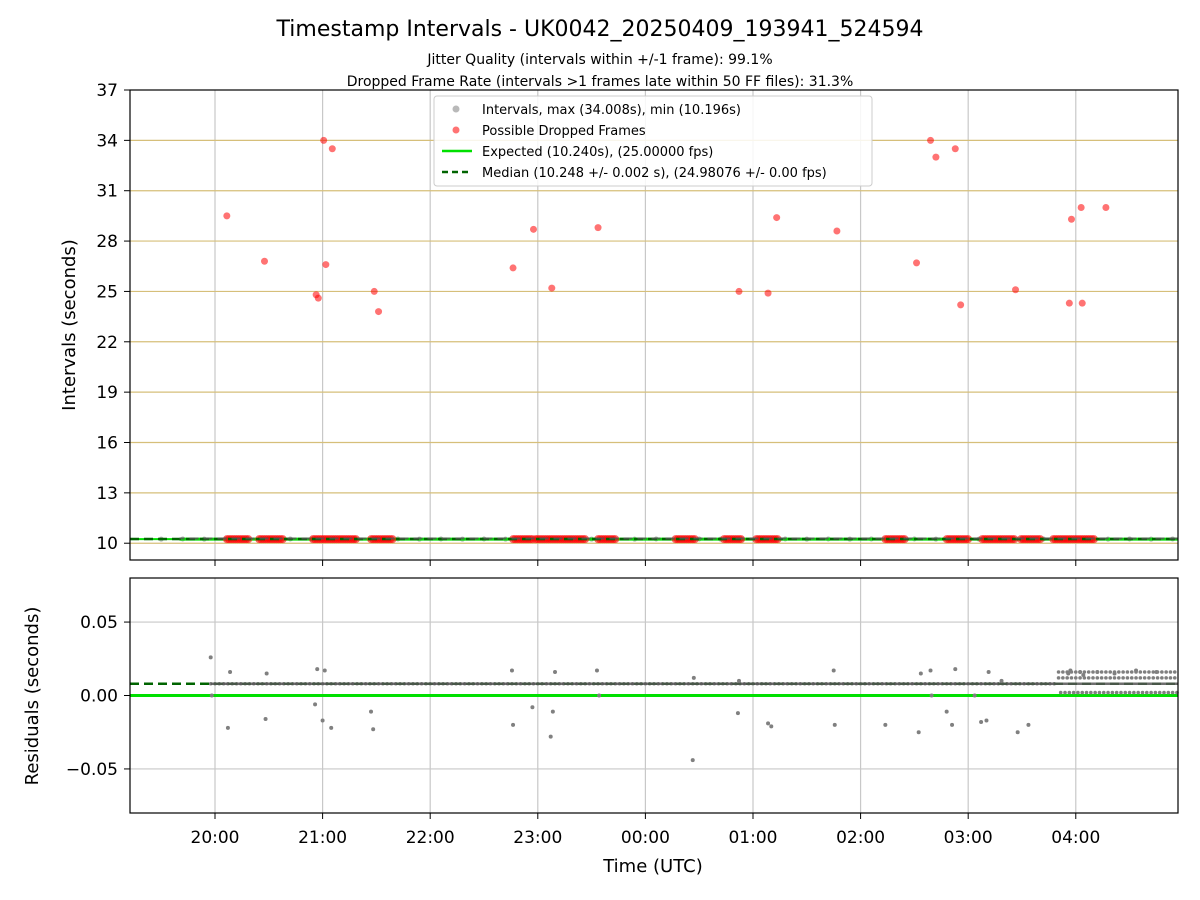  I want to click on legend-marker, so click(456, 109).